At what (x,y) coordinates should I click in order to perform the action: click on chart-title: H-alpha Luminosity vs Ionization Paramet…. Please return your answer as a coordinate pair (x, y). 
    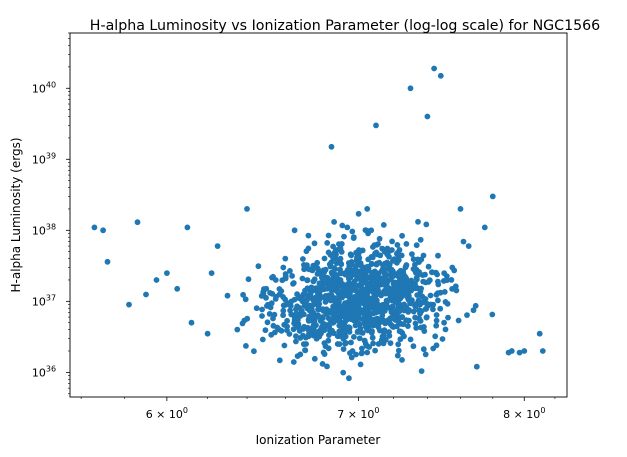
    Looking at the image, I should click on (345, 26).